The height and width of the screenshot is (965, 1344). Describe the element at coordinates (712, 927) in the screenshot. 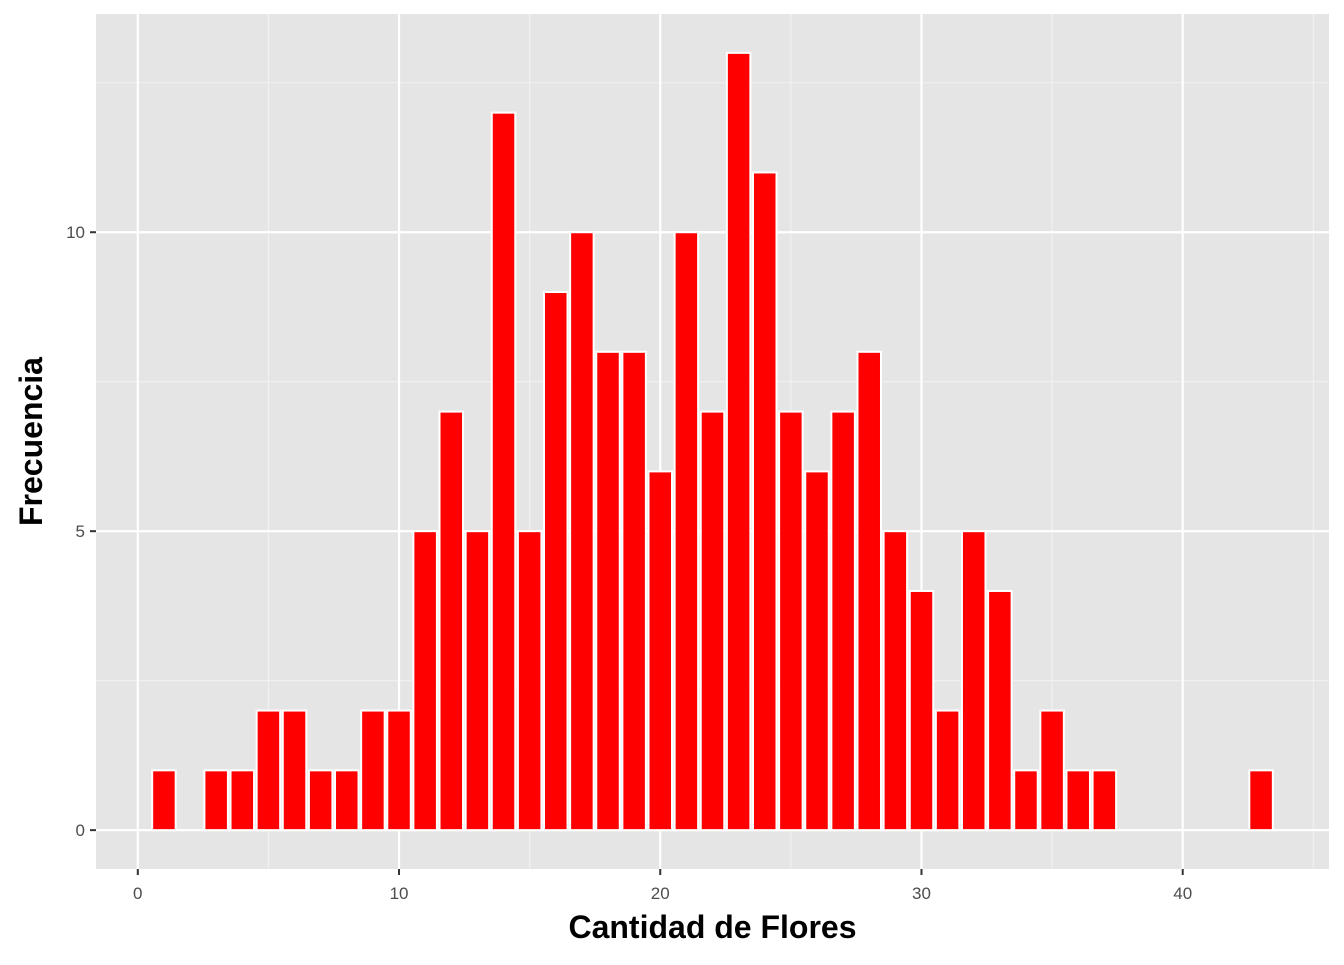

I see `x-axis-title: Cantidad de Flores` at that location.